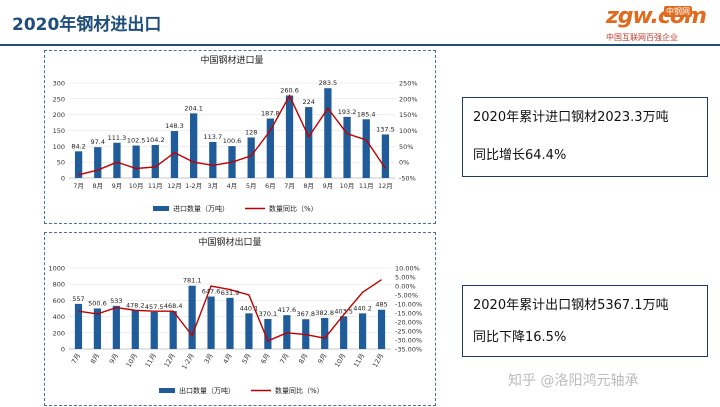 Image resolution: width=720 pixels, height=407 pixels. Describe the element at coordinates (59, 301) in the screenshot. I see `y-left-tick: 600` at that location.